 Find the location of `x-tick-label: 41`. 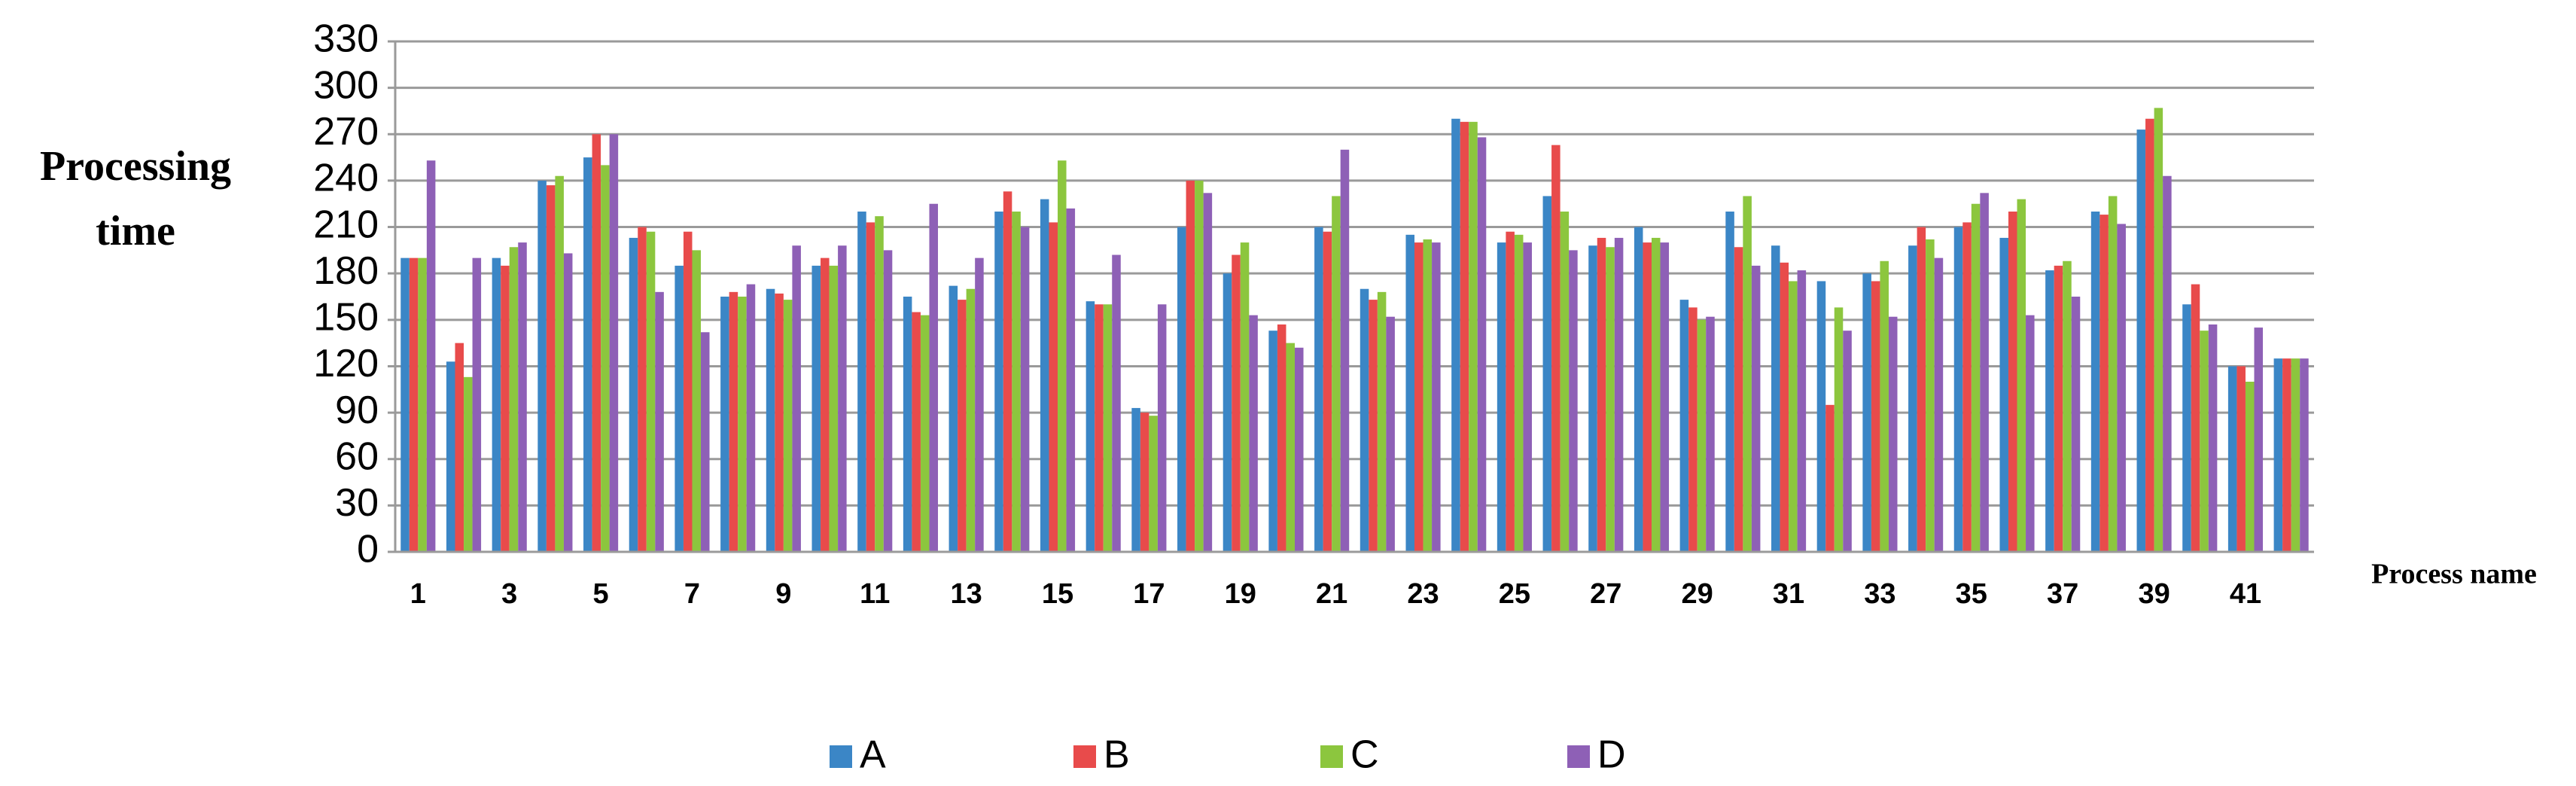

x-tick-label: 41 is located at coordinates (2246, 594).